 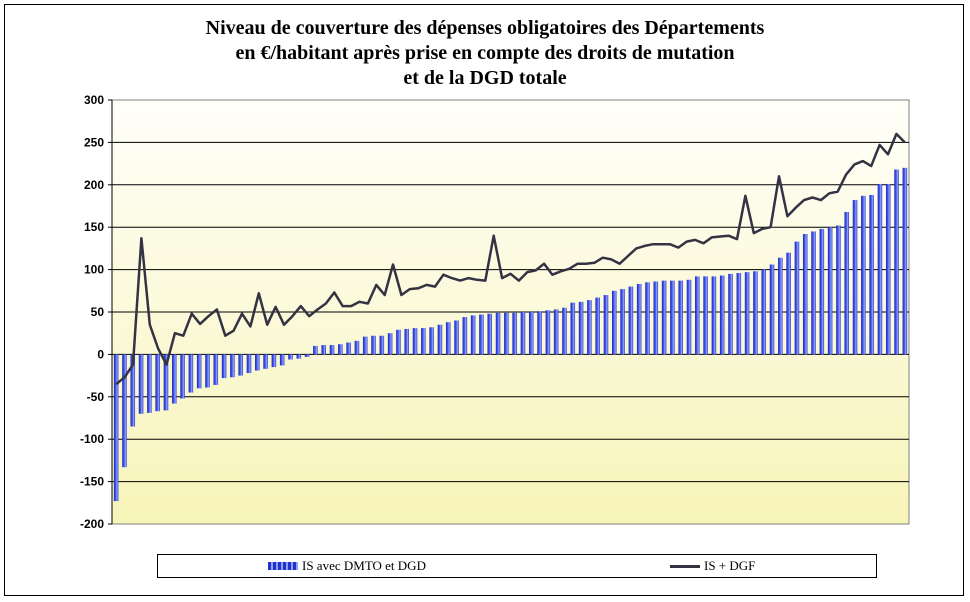 I want to click on y-tick-label: 0, so click(x=100, y=354).